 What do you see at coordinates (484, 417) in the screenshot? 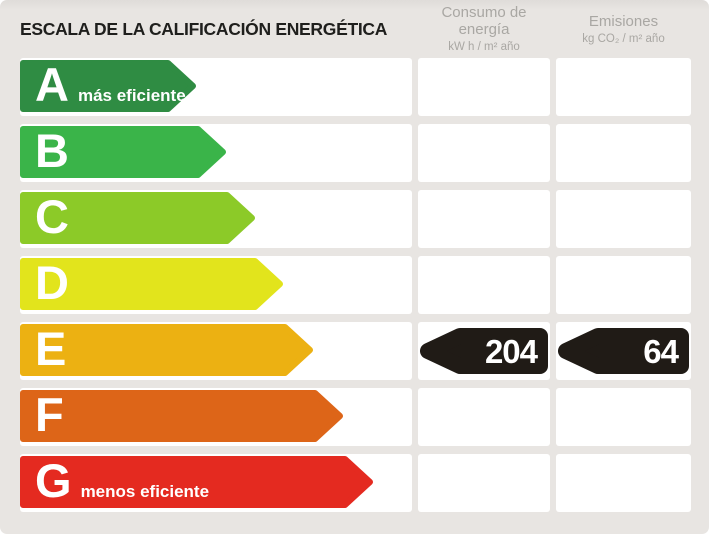
I see `consumo-cell-F` at bounding box center [484, 417].